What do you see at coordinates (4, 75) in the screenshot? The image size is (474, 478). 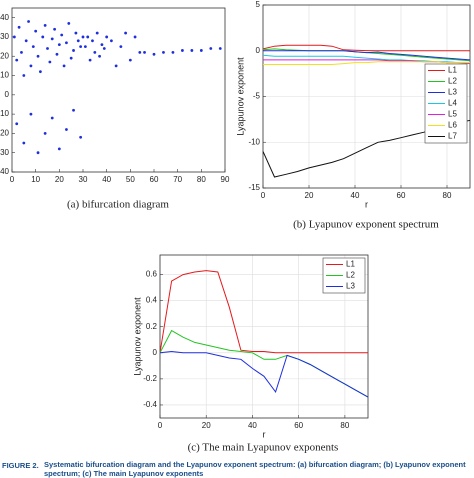 I see `y-tick-label: 10` at bounding box center [4, 75].